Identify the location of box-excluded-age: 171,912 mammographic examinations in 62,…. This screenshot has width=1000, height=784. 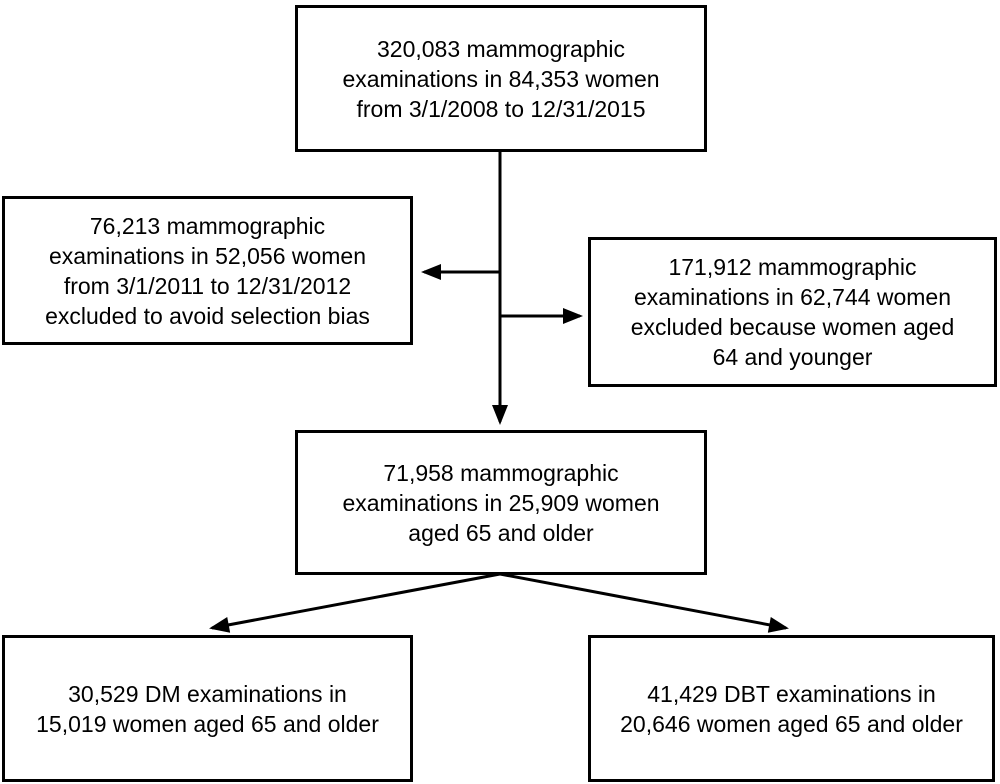
(792, 312).